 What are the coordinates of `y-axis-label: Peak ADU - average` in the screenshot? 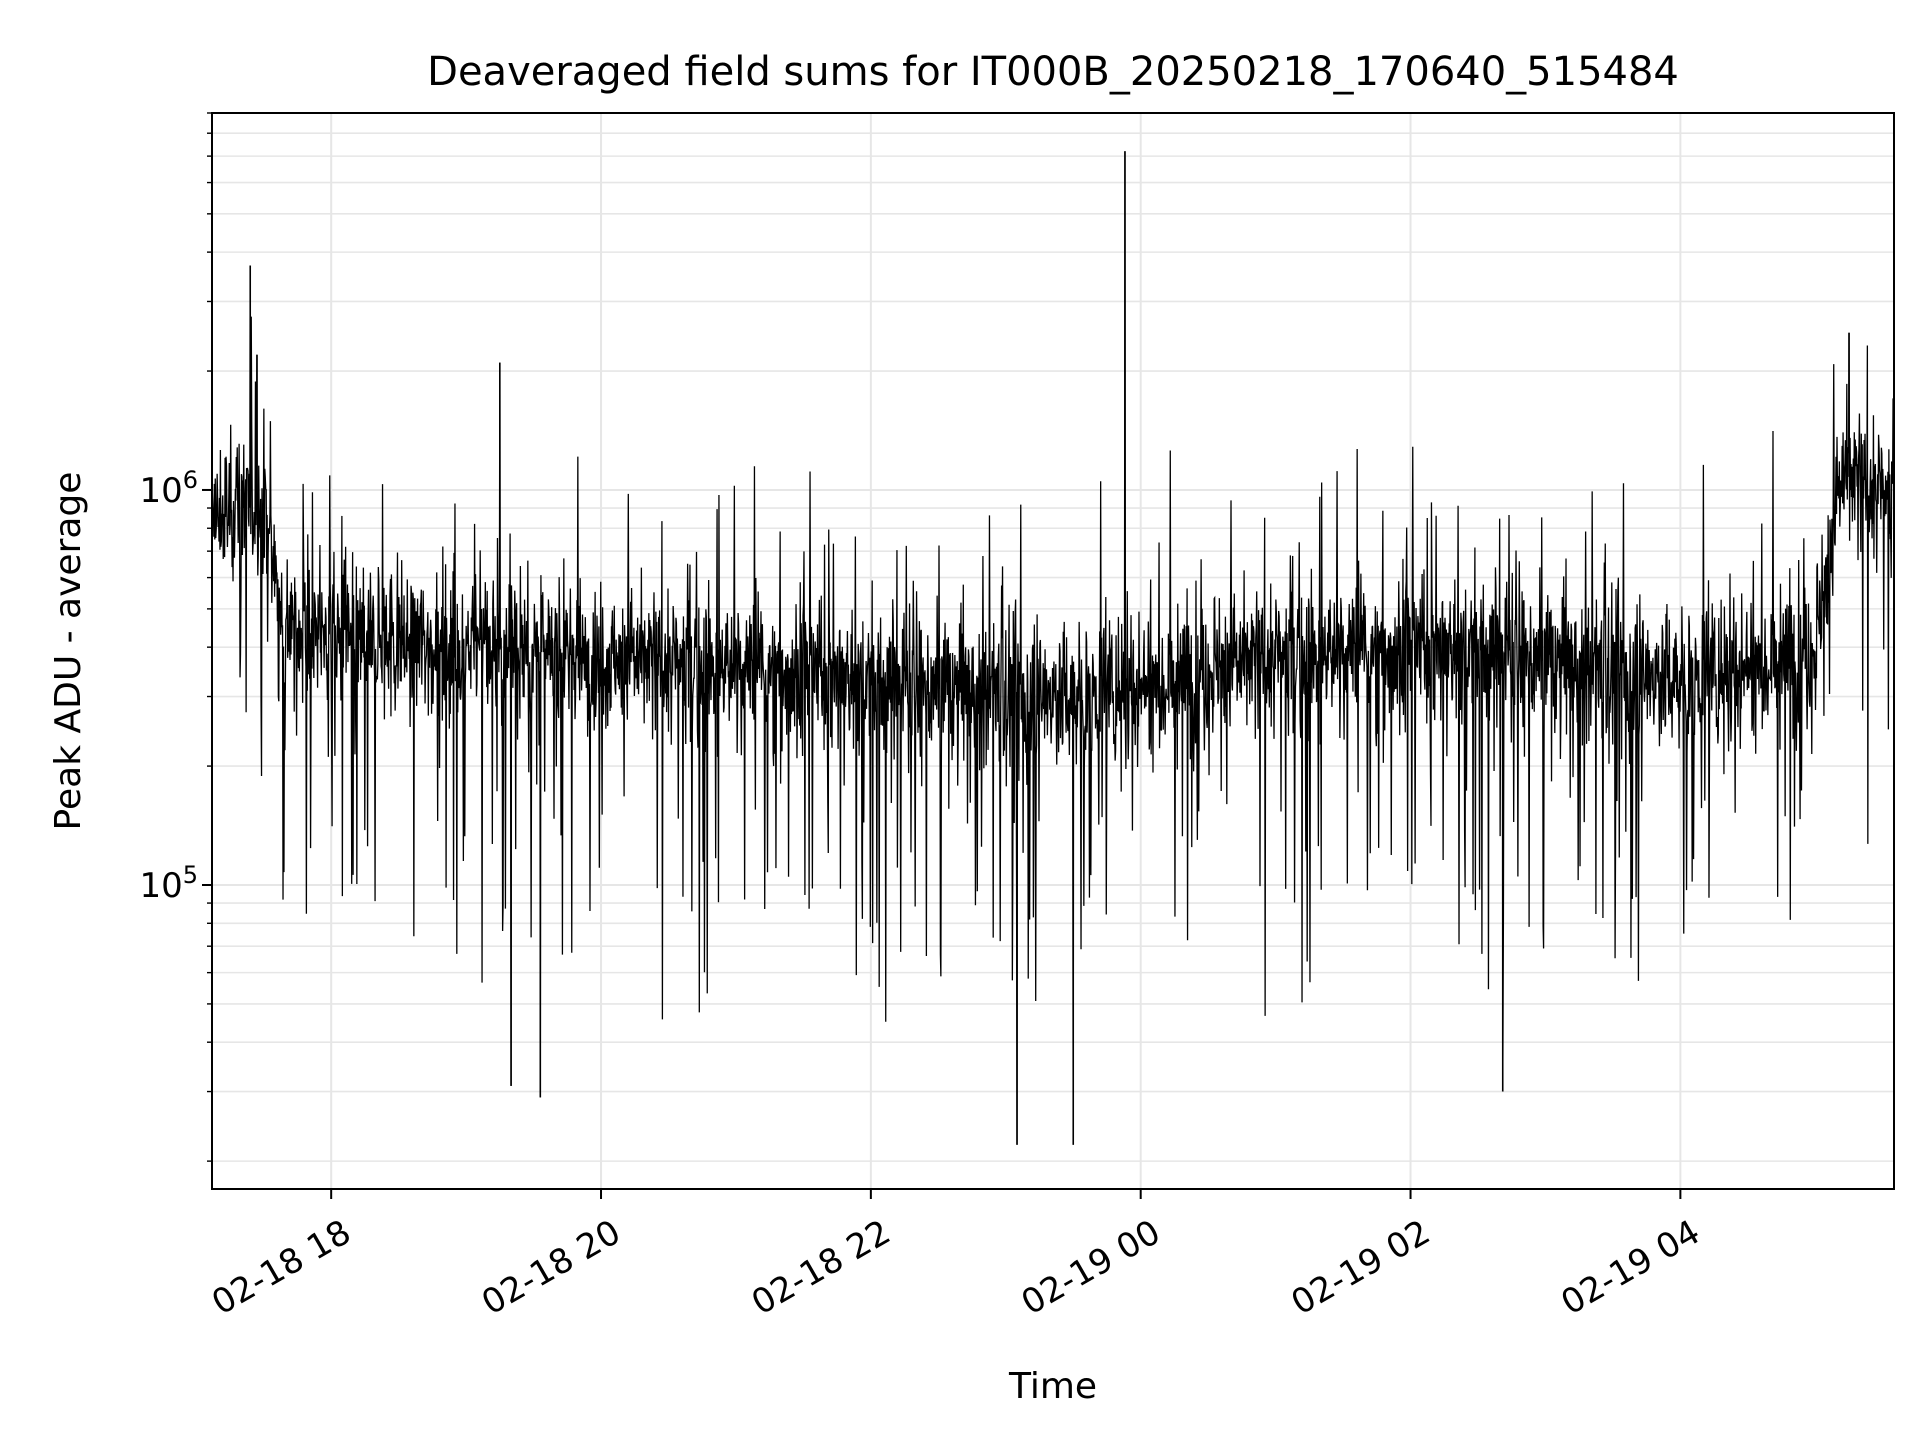 It's located at (68, 651).